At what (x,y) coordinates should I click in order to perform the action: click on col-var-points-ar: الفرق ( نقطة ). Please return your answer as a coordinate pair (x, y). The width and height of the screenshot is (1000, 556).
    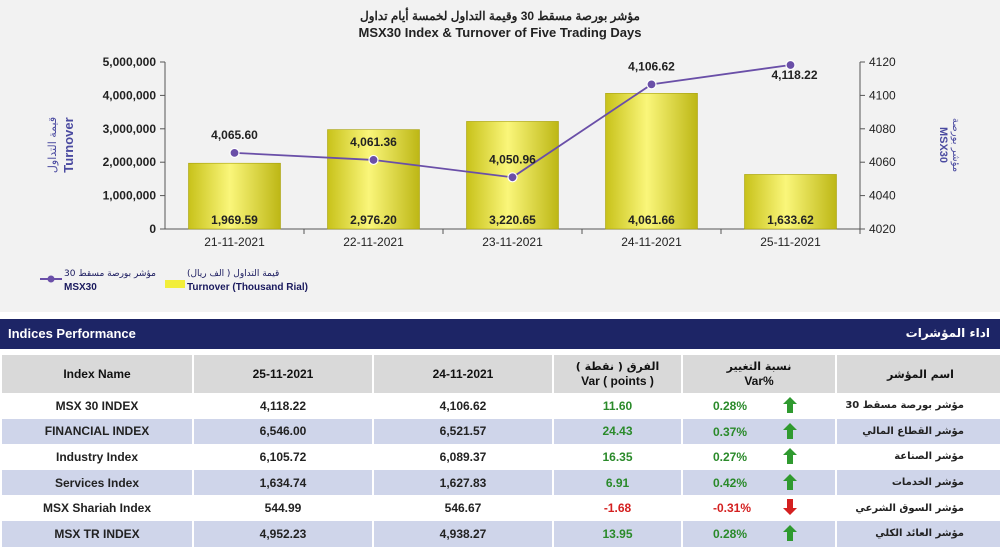
    Looking at the image, I should click on (617, 366).